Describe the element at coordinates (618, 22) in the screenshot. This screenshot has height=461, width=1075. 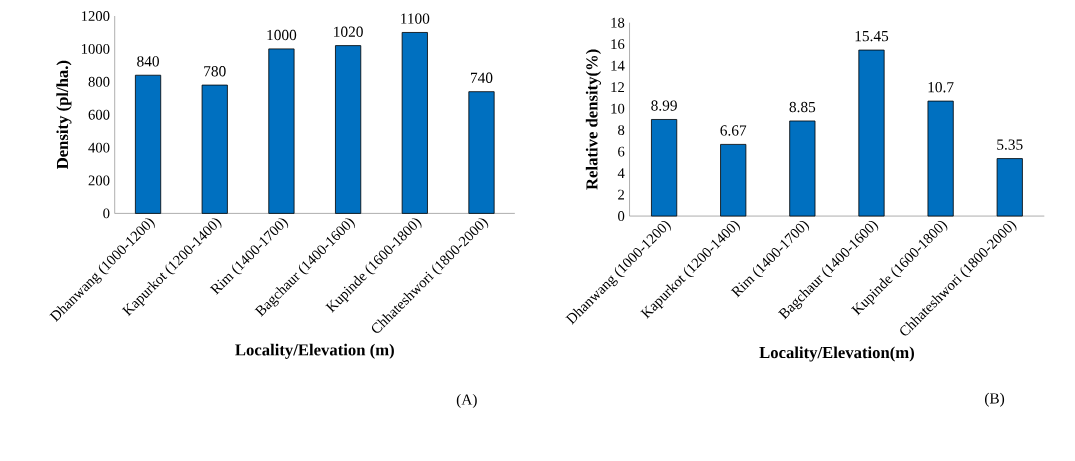
I see `y-tick-label: 18` at that location.